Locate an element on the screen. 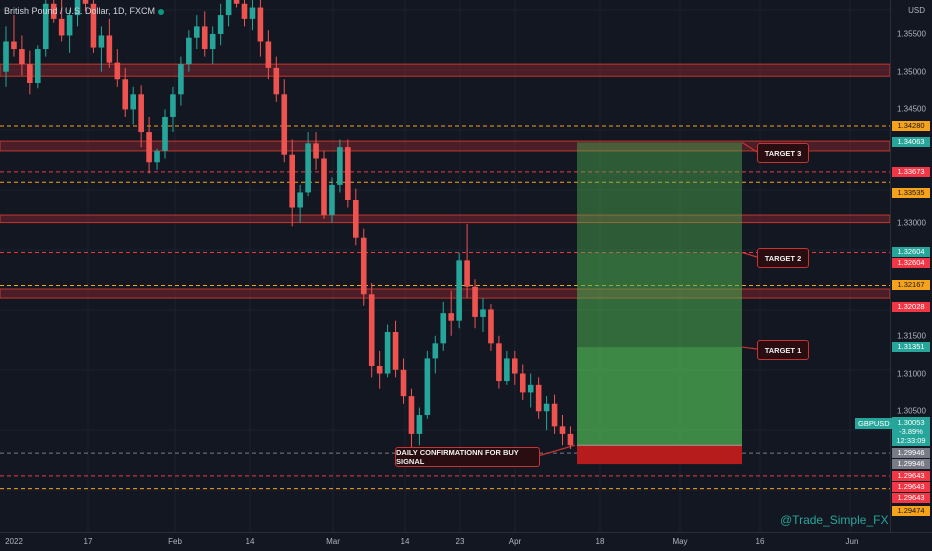  price-level-badge: 1.32604 is located at coordinates (911, 263).